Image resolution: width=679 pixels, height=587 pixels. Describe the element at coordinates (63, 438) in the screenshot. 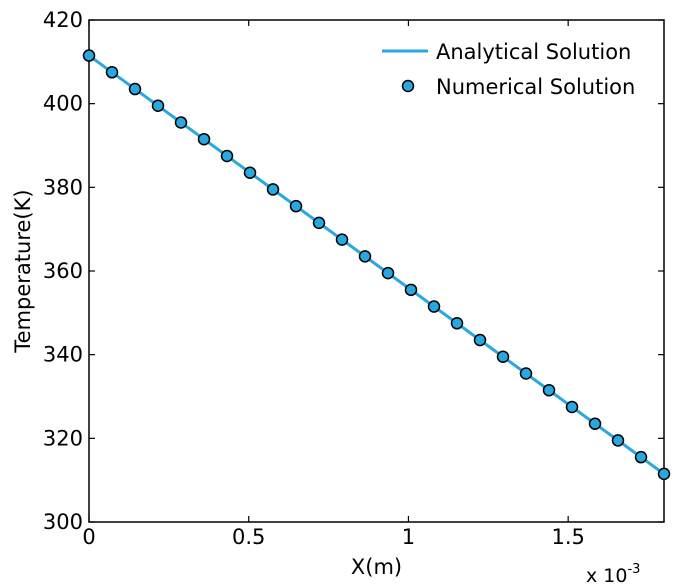

I see `y-tick-label: 320` at that location.